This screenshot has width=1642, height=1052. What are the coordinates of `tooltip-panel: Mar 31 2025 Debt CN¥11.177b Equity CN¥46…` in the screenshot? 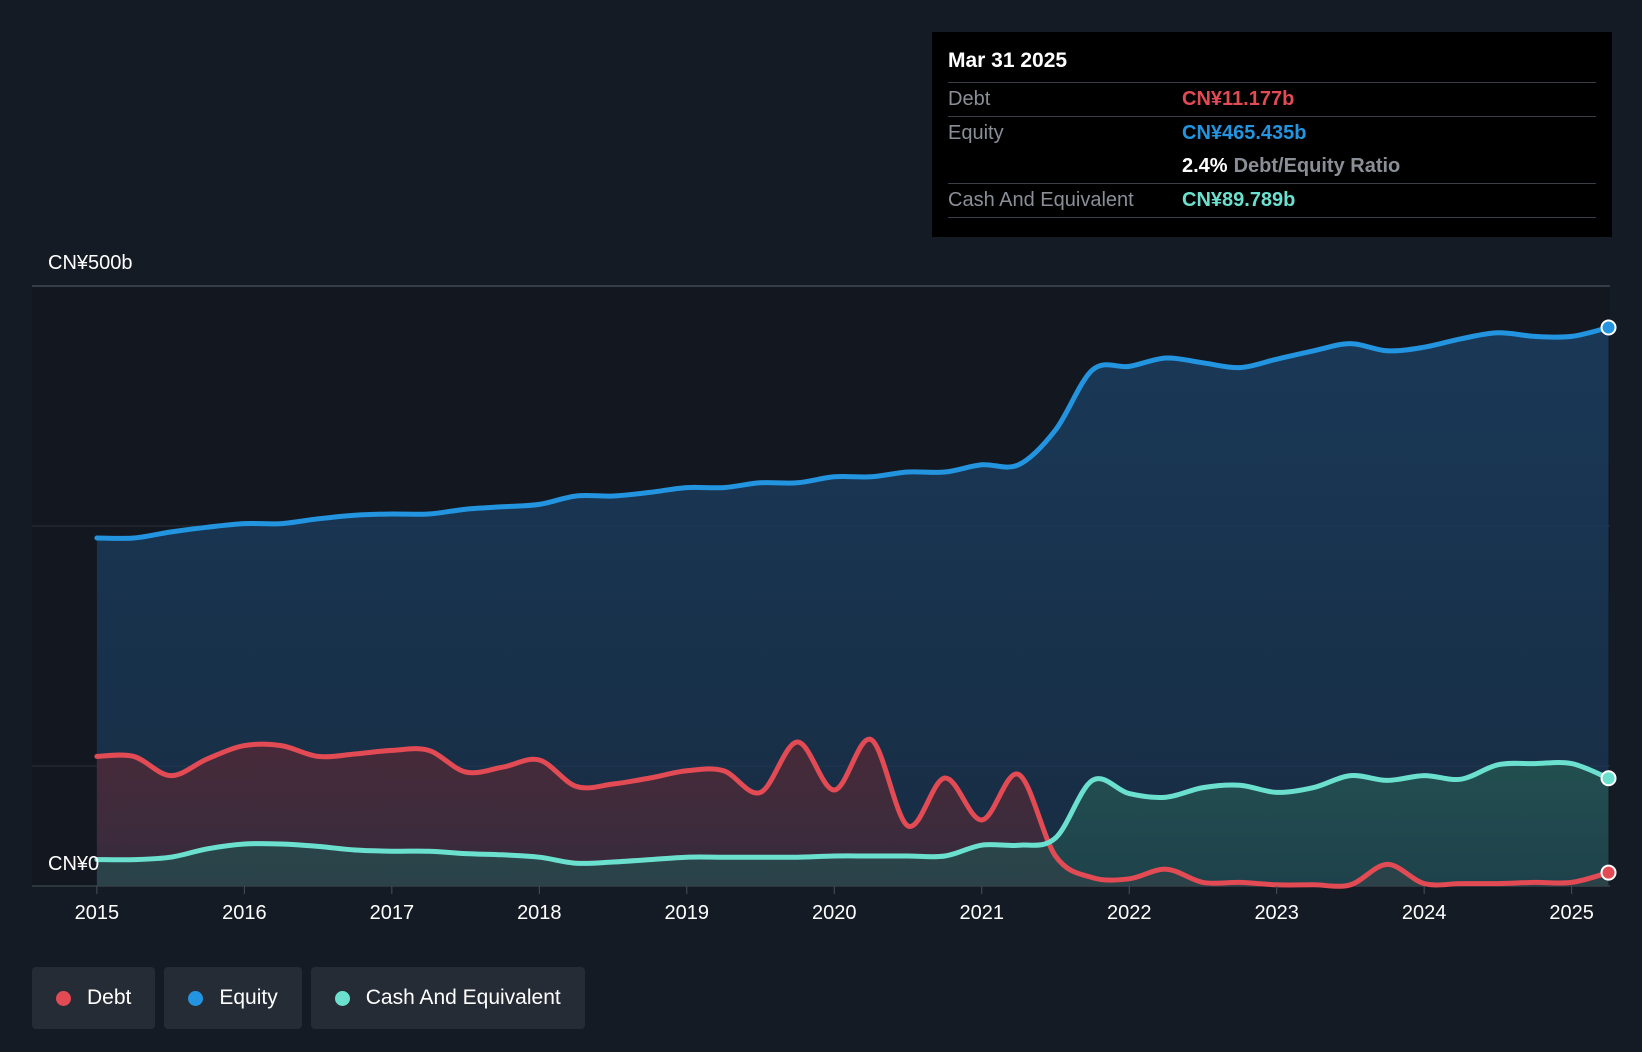 It's located at (1272, 134).